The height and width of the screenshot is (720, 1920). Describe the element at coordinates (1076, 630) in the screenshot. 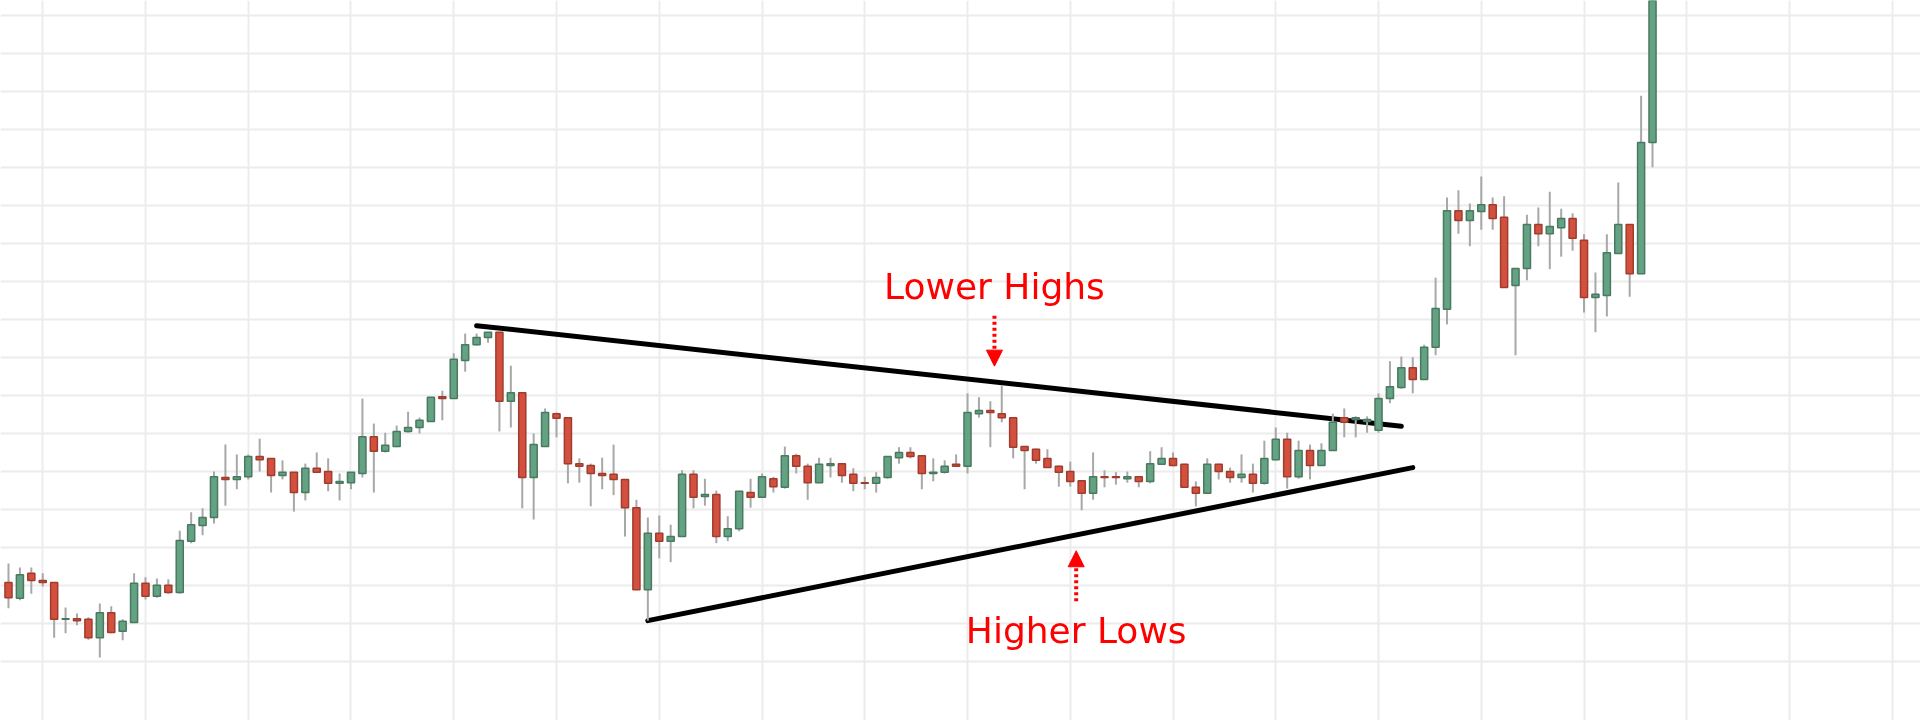

I see `annotation: Higher Lows` at that location.